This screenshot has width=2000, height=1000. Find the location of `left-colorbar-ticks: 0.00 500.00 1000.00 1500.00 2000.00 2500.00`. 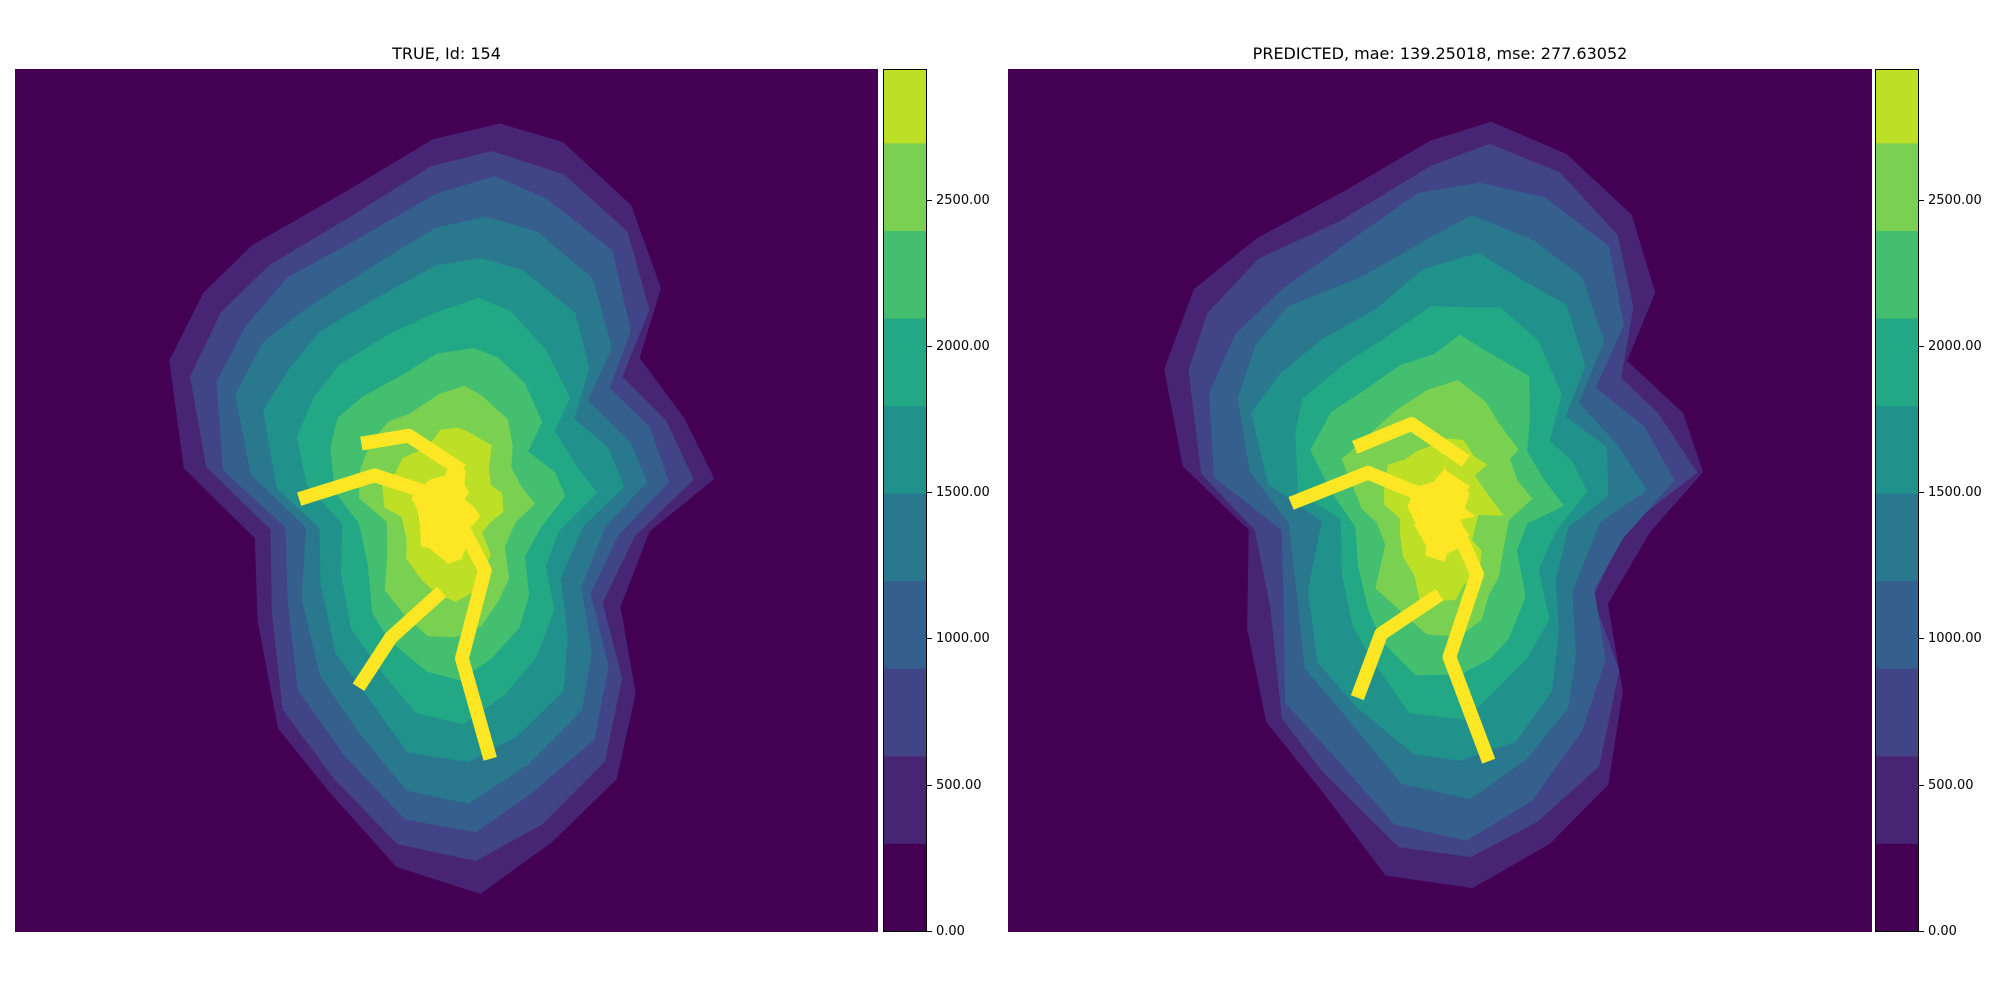

left-colorbar-ticks: 0.00 500.00 1000.00 1500.00 2000.00 2500.00 is located at coordinates (962, 504).